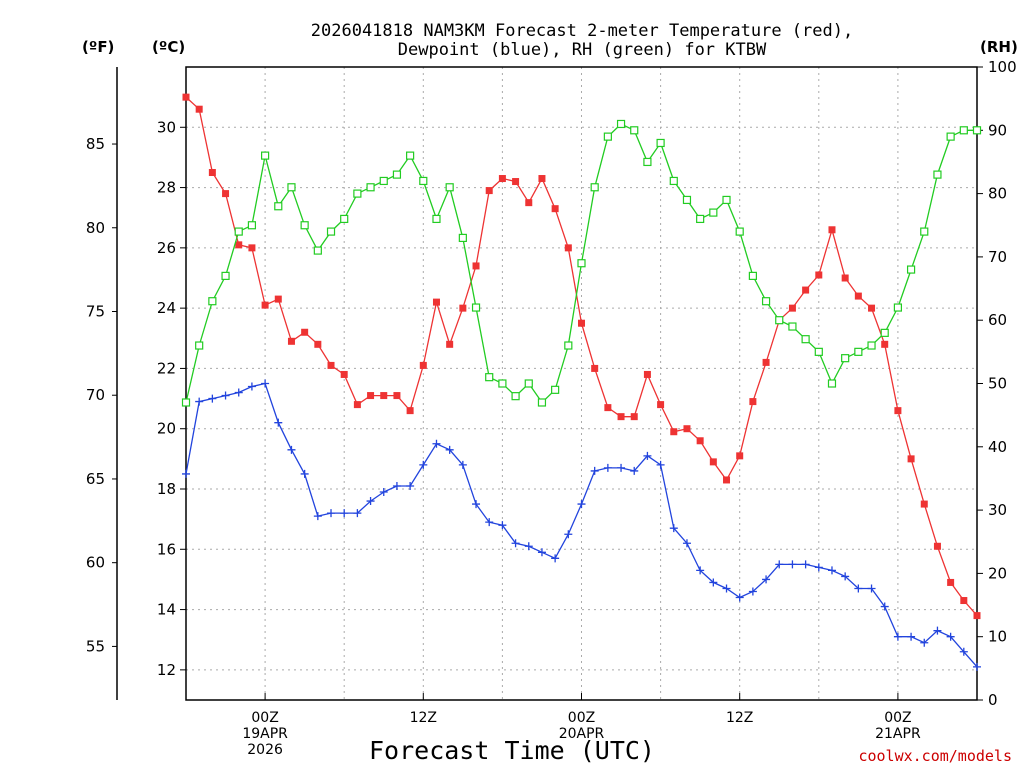  I want to click on celsius-tick-label: 28, so click(166, 188).